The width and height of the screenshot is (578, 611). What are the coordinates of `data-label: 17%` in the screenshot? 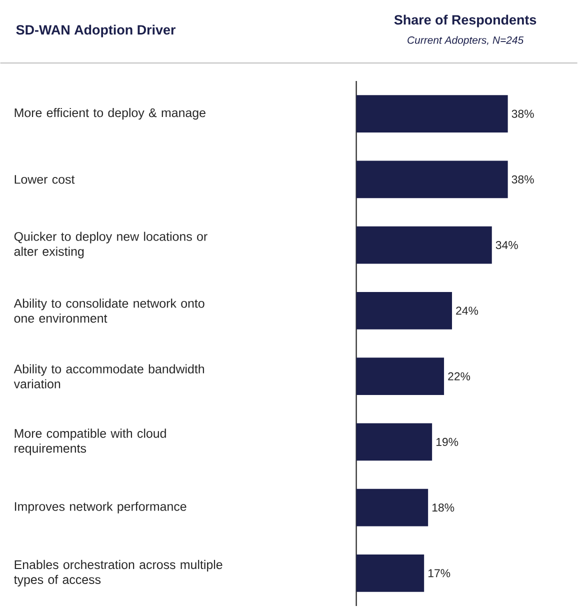 It's located at (439, 573).